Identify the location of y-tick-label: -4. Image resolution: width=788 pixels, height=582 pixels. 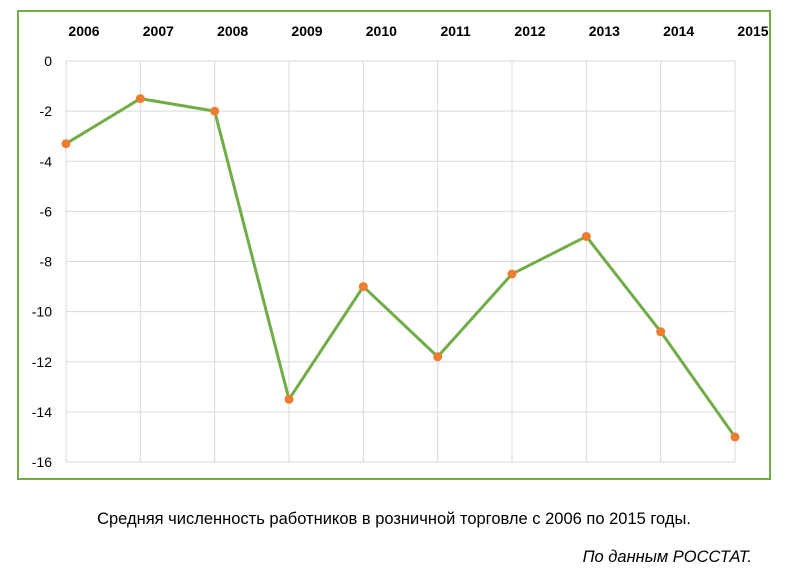
(46, 161).